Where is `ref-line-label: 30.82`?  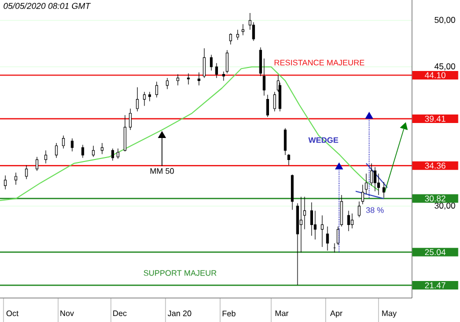 ref-line-label: 30.82 is located at coordinates (435, 198).